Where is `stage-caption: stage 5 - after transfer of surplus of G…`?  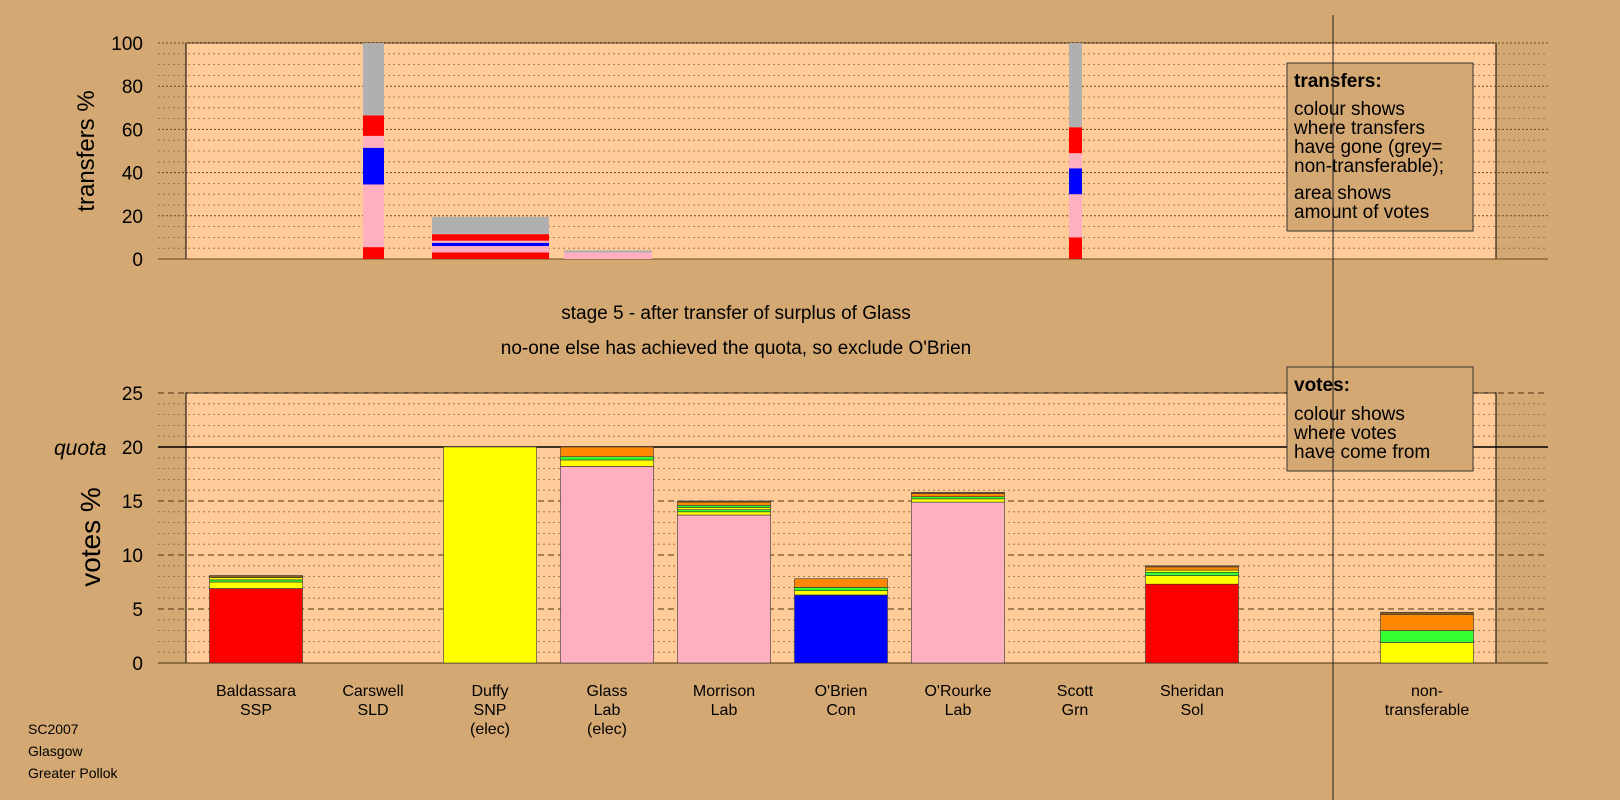
stage-caption: stage 5 - after transfer of surplus of G… is located at coordinates (736, 313).